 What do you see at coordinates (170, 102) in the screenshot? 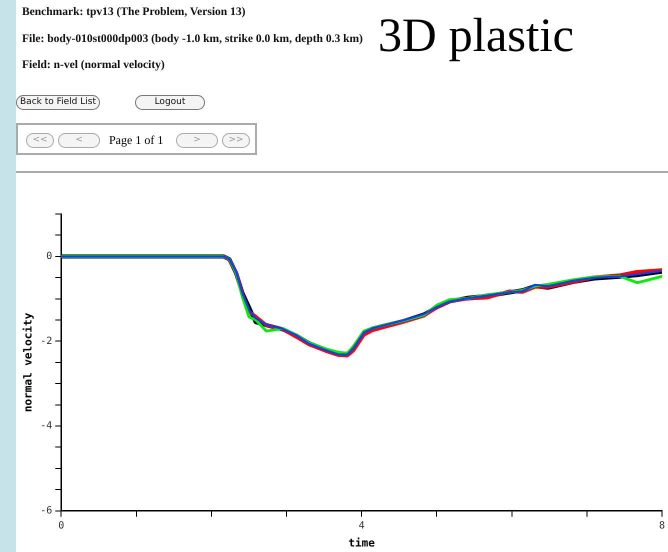
I see `text: Logout` at bounding box center [170, 102].